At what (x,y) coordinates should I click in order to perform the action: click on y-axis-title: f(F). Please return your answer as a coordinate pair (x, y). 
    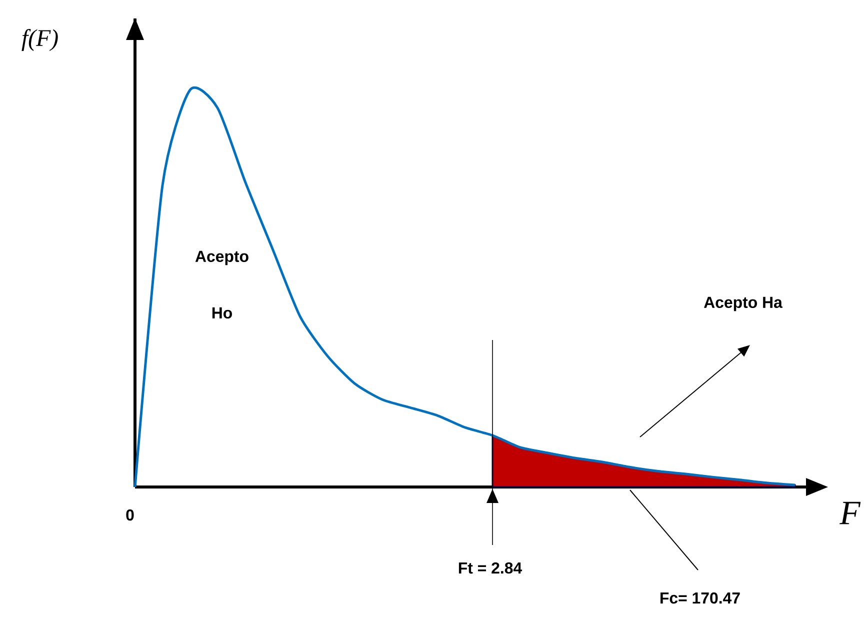
    Looking at the image, I should click on (40, 40).